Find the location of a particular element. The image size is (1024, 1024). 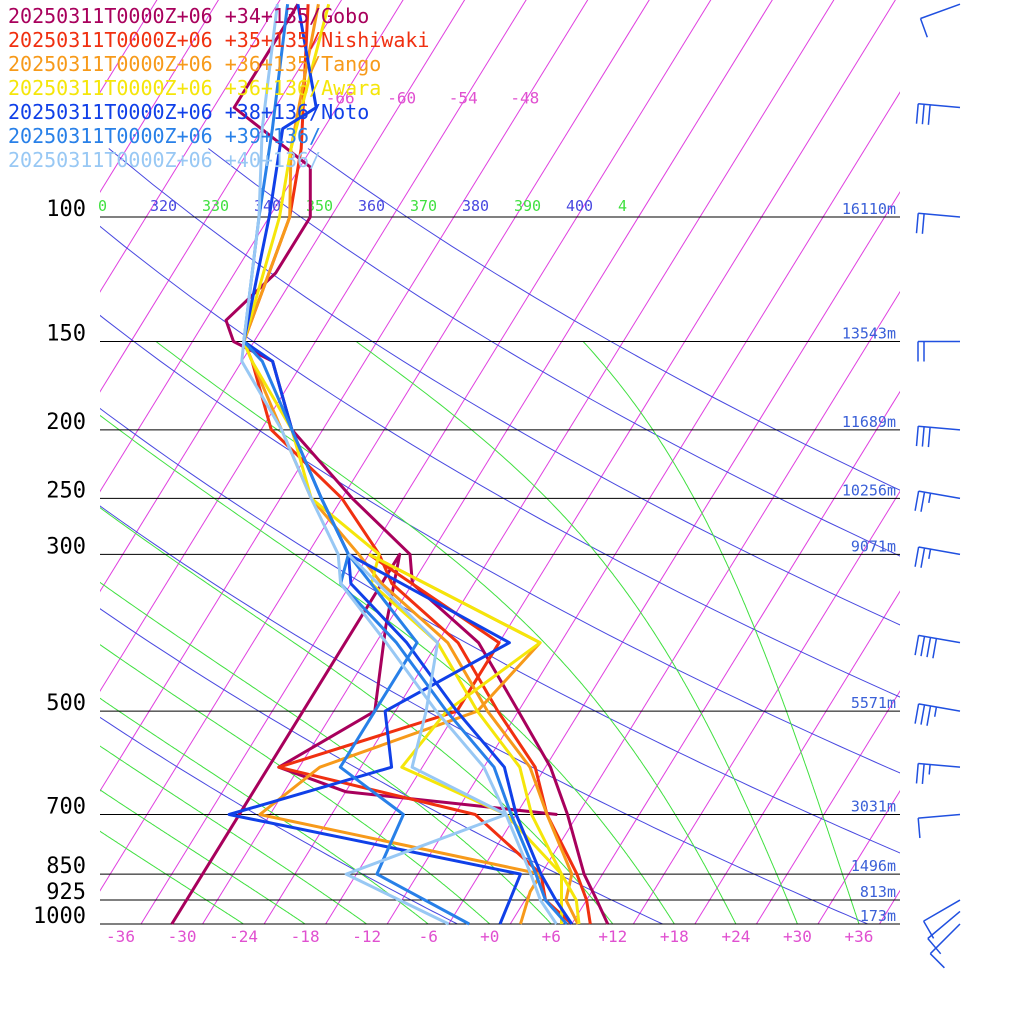

theta-label: 330 is located at coordinates (215, 206).